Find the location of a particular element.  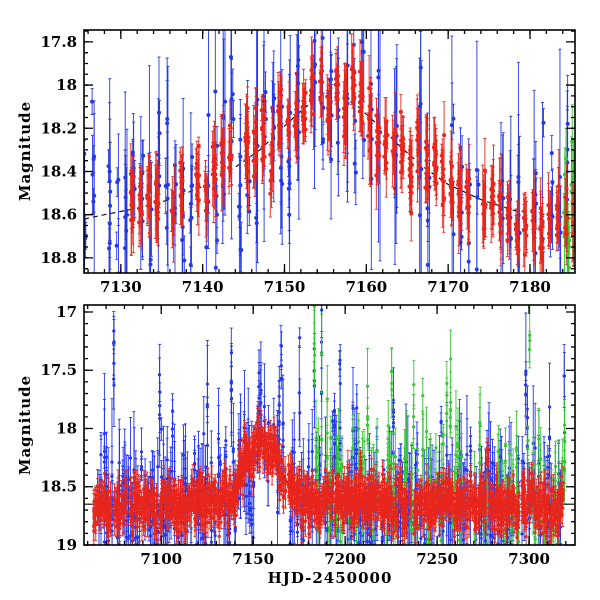

y-axis-label-bottom: Magnitude is located at coordinates (25, 425).